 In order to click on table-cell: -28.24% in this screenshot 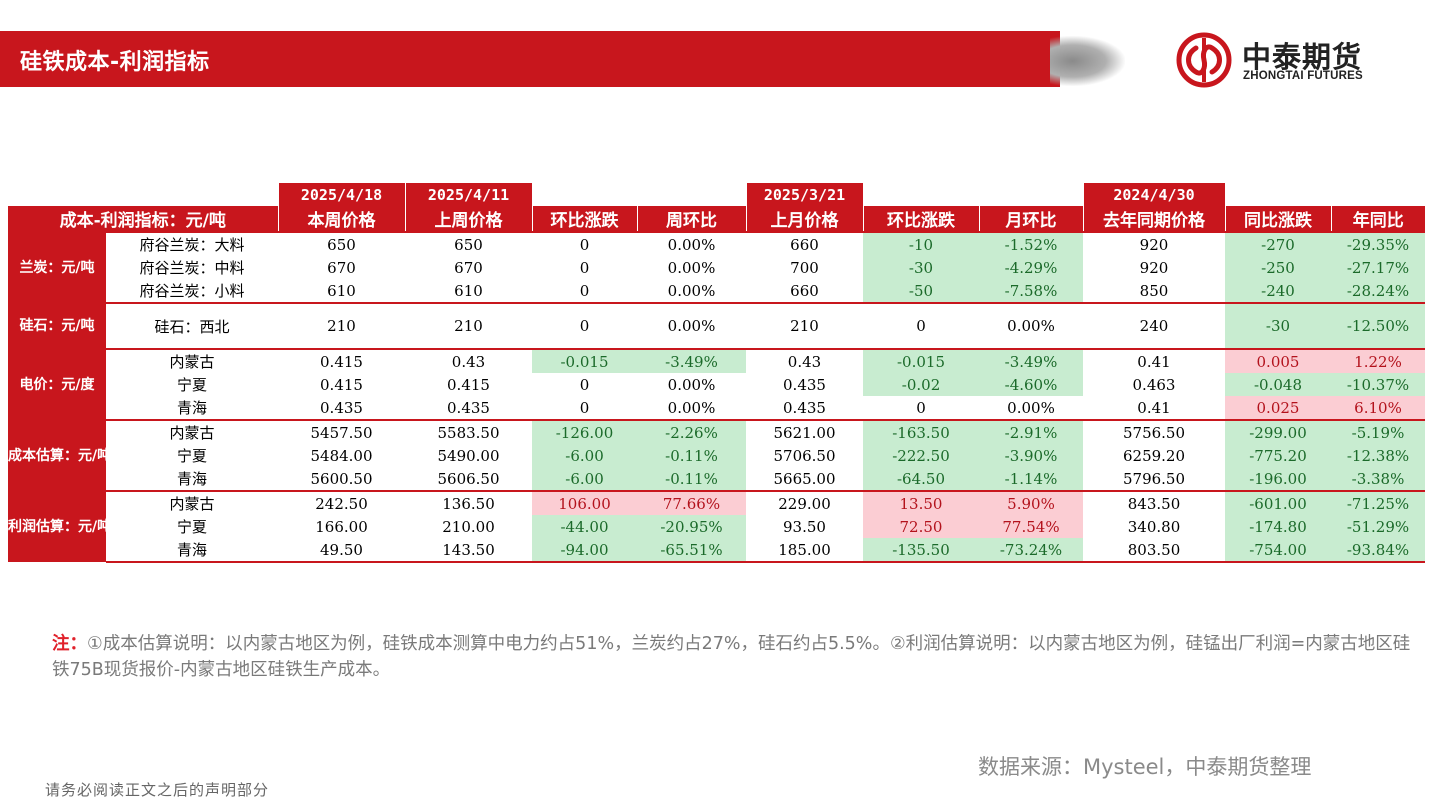, I will do `click(1378, 291)`.